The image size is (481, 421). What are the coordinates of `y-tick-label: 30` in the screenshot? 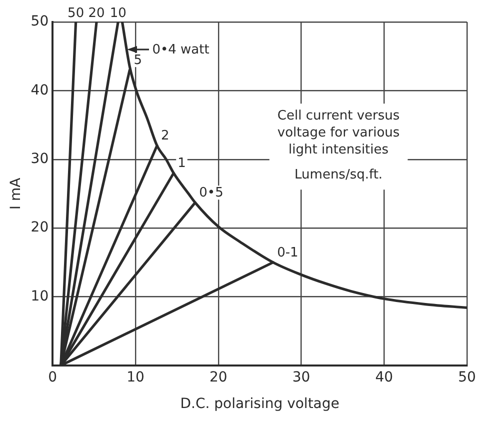 It's located at (39, 159).